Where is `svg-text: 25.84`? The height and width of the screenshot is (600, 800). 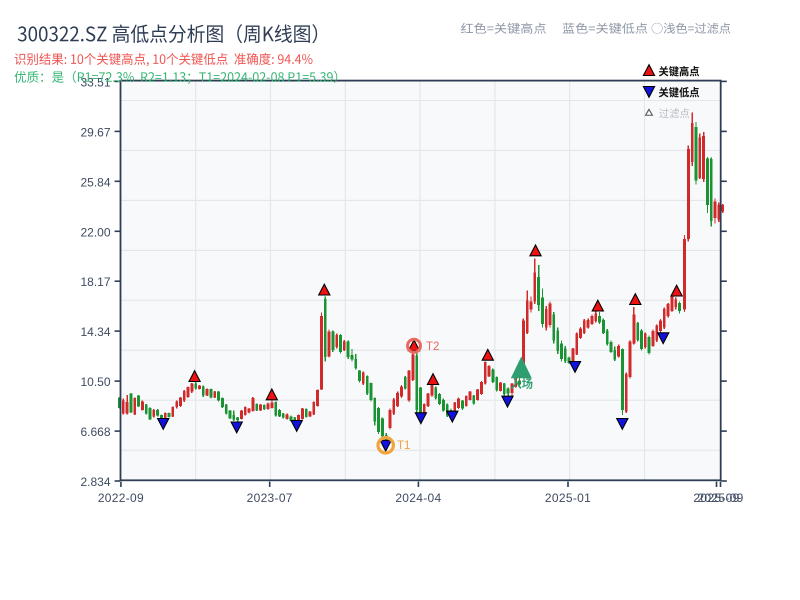 svg-text: 25.84 is located at coordinates (95, 182).